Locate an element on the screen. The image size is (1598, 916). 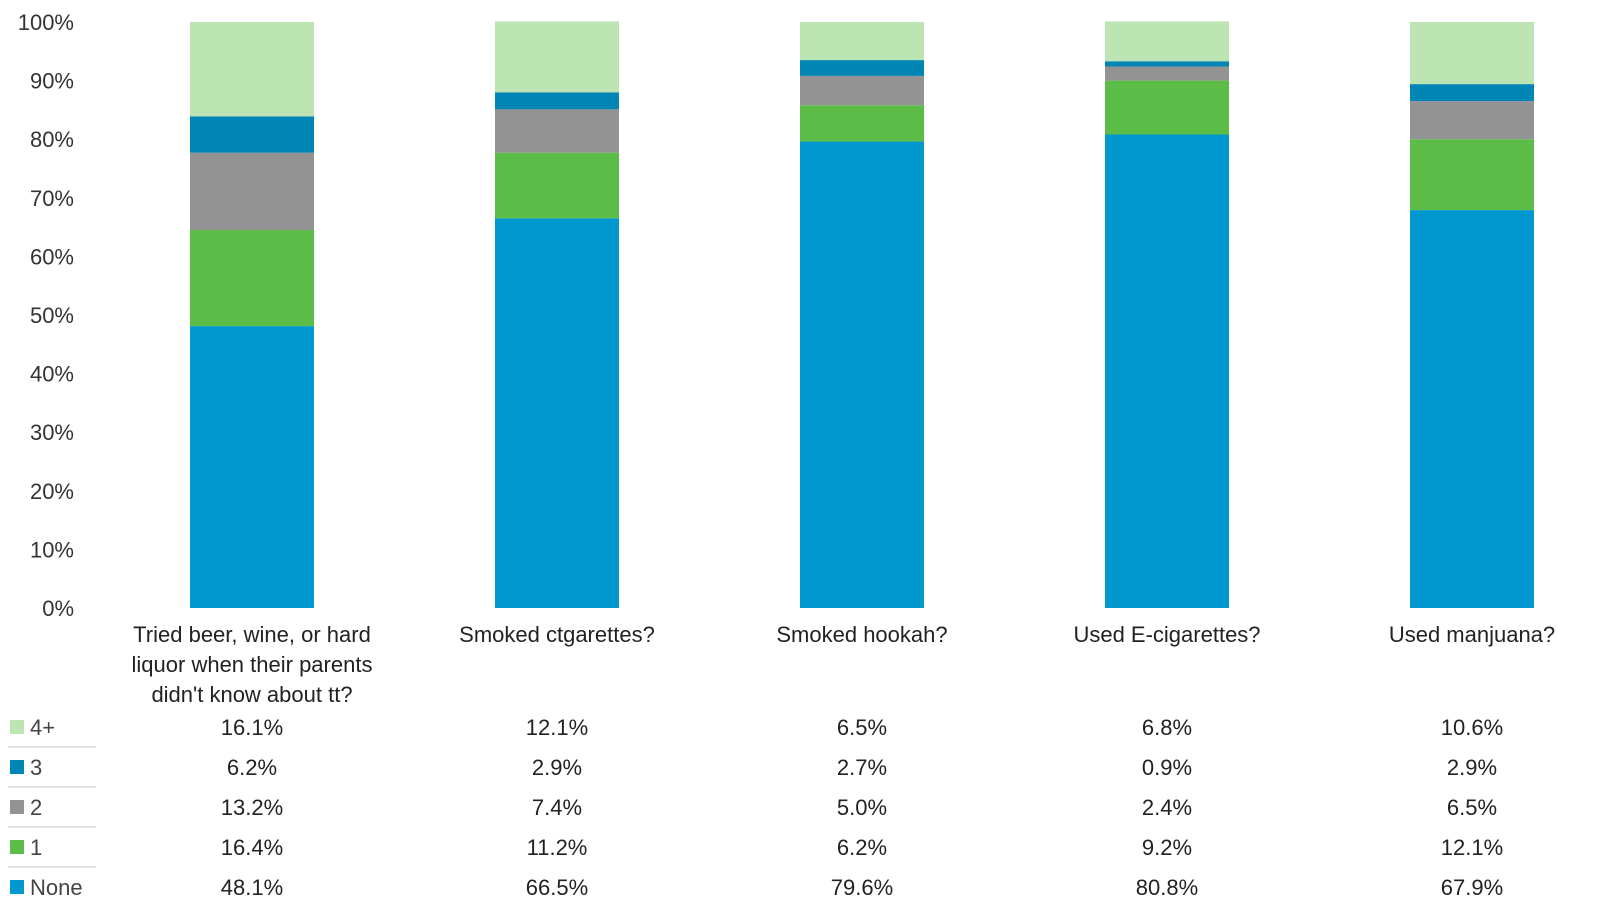
category-label: Tried beer, wine, or hard is located at coordinates (252, 634).